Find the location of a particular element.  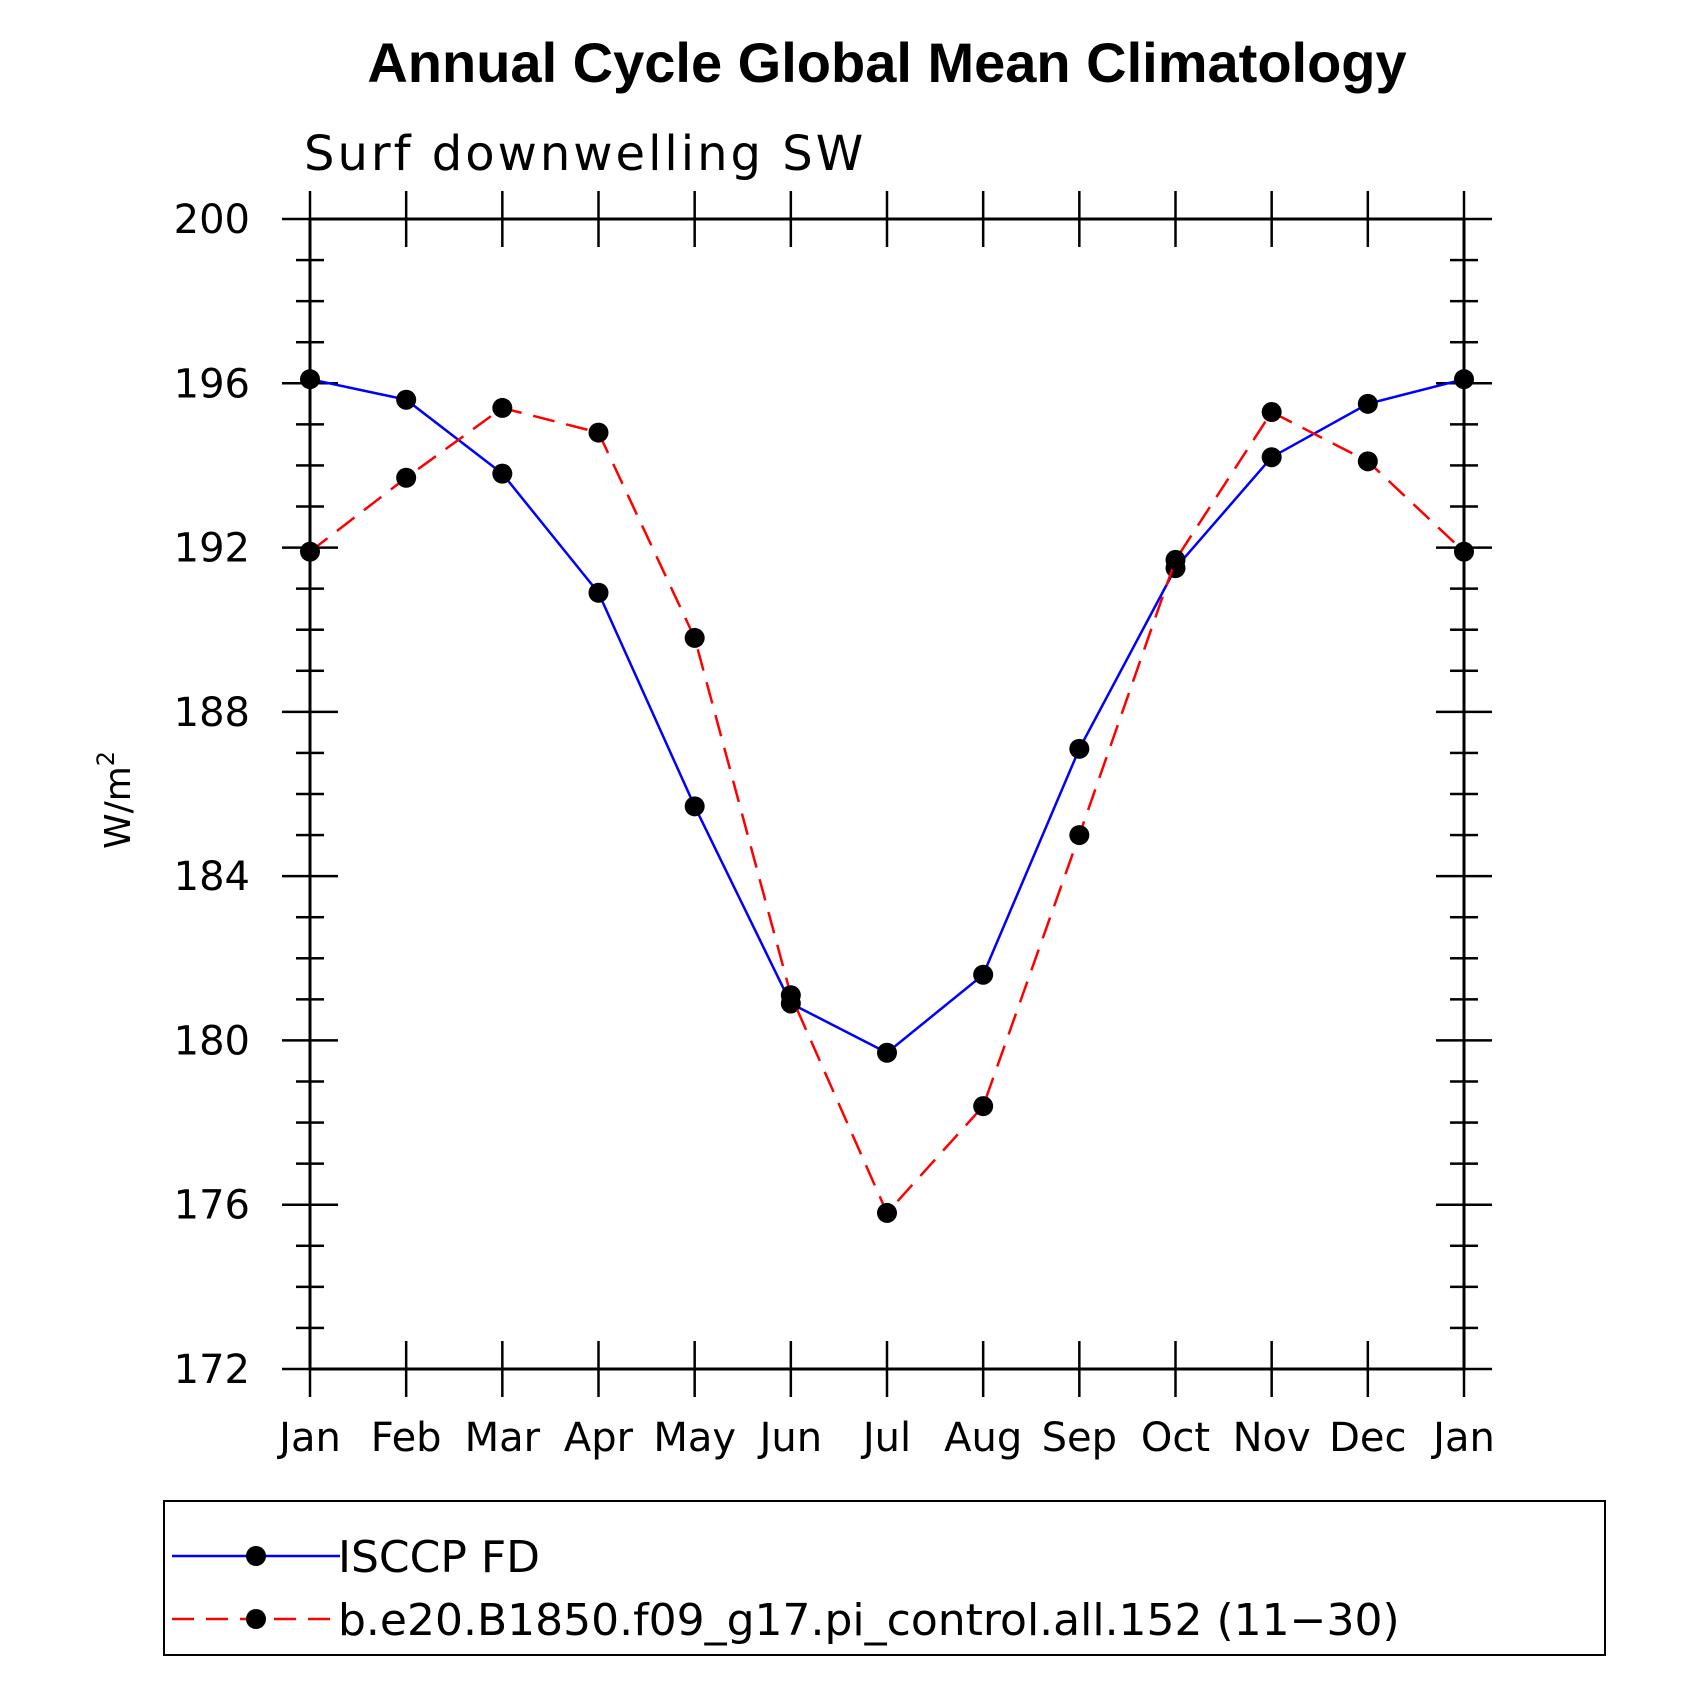

y-tick-label: 200 is located at coordinates (212, 220).